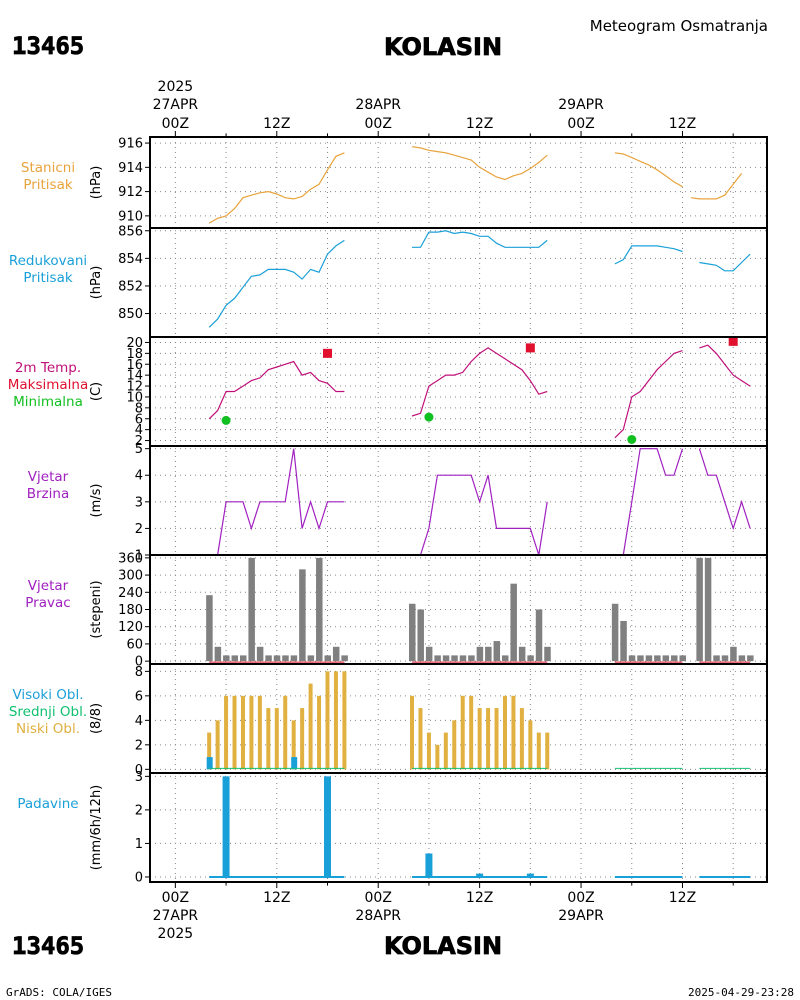 This screenshot has width=800, height=1000. What do you see at coordinates (679, 26) in the screenshot?
I see `chart-subtitle: Meteogram Osmatranja` at bounding box center [679, 26].